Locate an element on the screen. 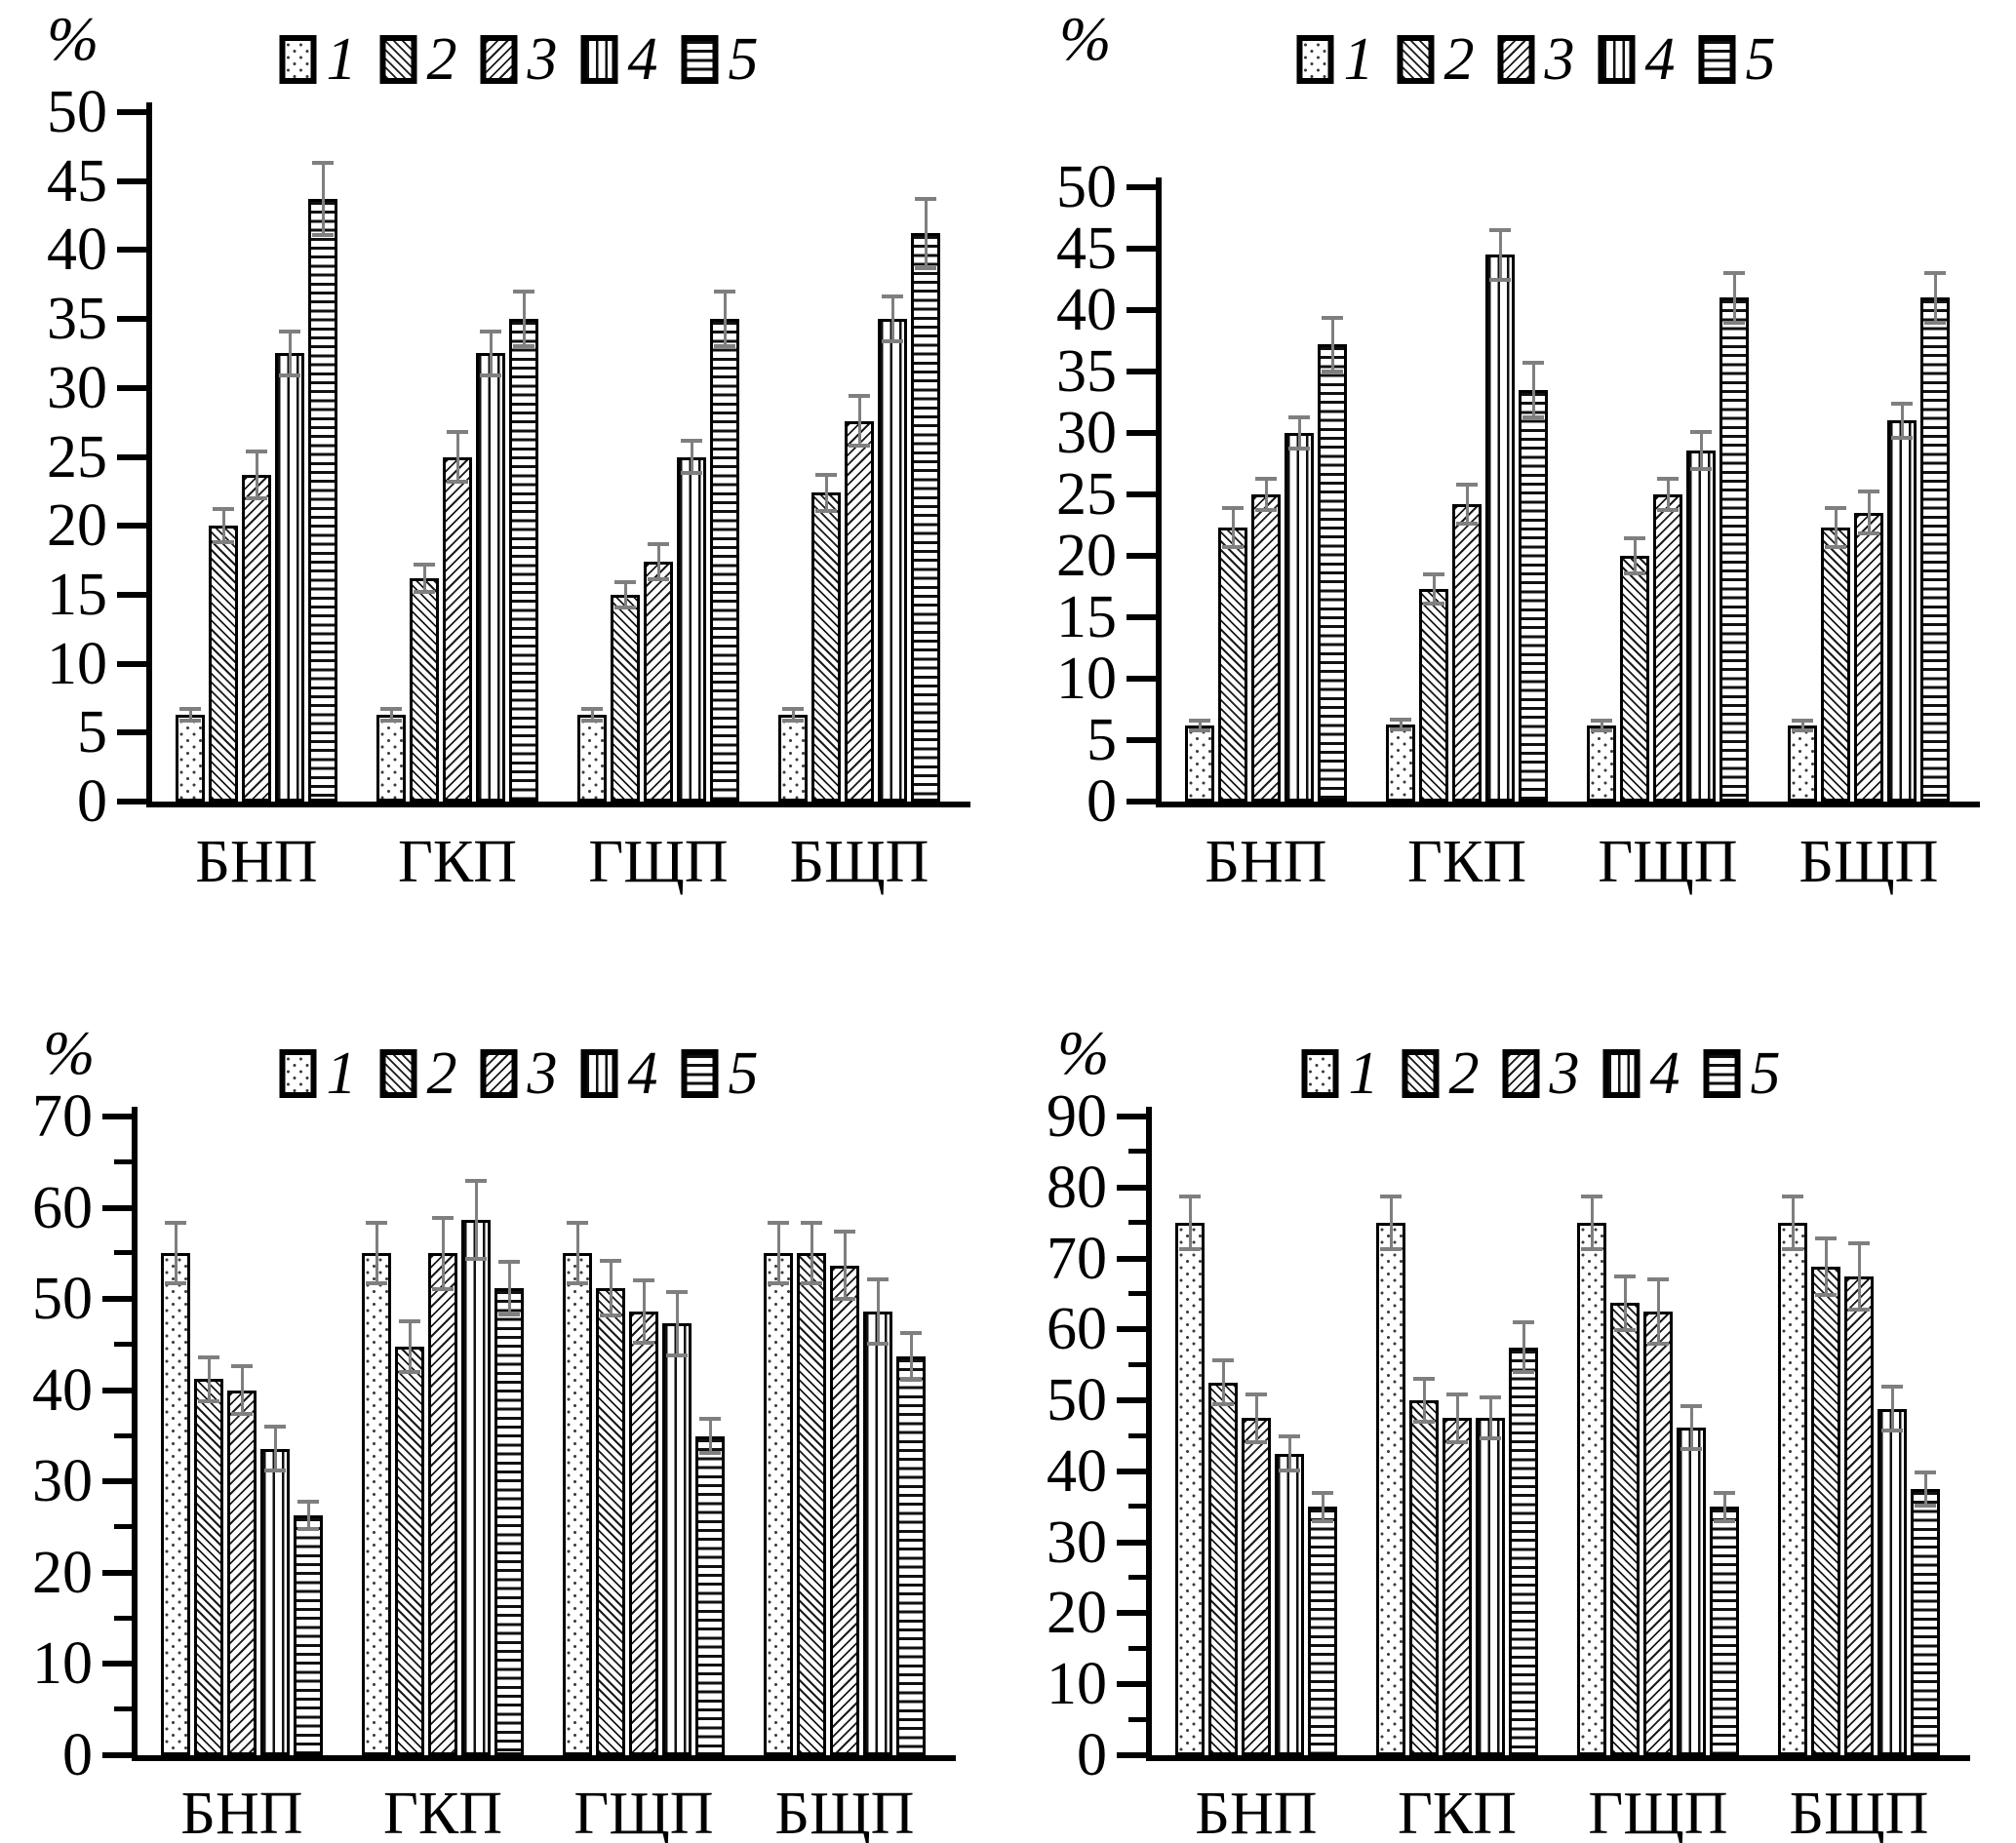 The image size is (2016, 1843). bar-ГКП-series-1 is located at coordinates (391, 758).